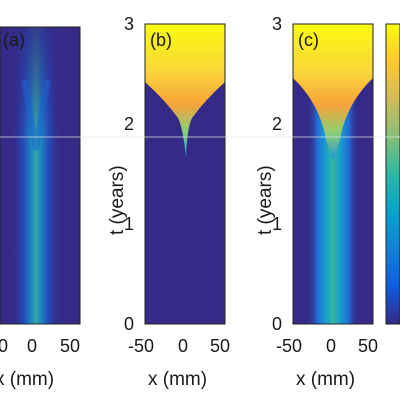 Image resolution: width=400 pixels, height=400 pixels. I want to click on panel-b-ytick-3: 3, so click(129, 24).